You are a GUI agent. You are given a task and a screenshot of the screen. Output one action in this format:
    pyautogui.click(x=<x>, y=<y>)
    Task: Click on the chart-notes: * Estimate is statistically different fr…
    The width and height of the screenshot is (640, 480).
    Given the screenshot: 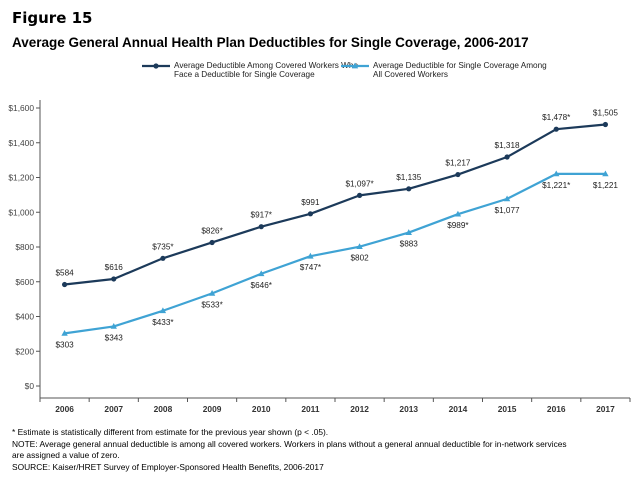 What is the action you would take?
    pyautogui.click(x=317, y=450)
    